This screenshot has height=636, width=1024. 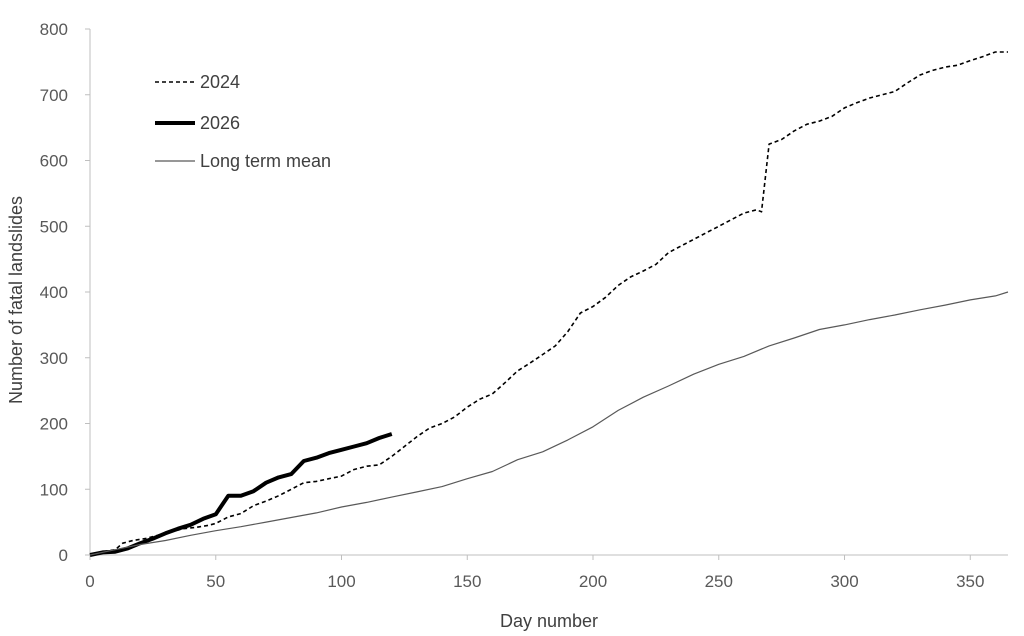 I want to click on x-axis-ticks: 0 50 100 150 200 250 300 350, so click(x=534, y=573).